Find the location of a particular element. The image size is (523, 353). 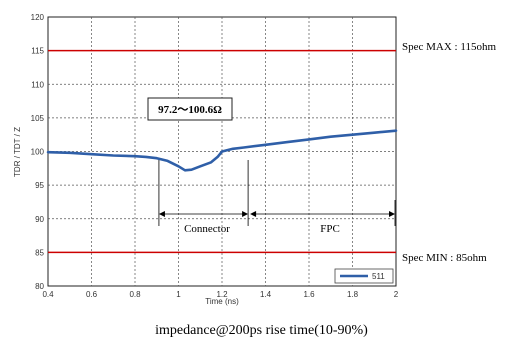

y-tick-label: 95 is located at coordinates (39, 185).